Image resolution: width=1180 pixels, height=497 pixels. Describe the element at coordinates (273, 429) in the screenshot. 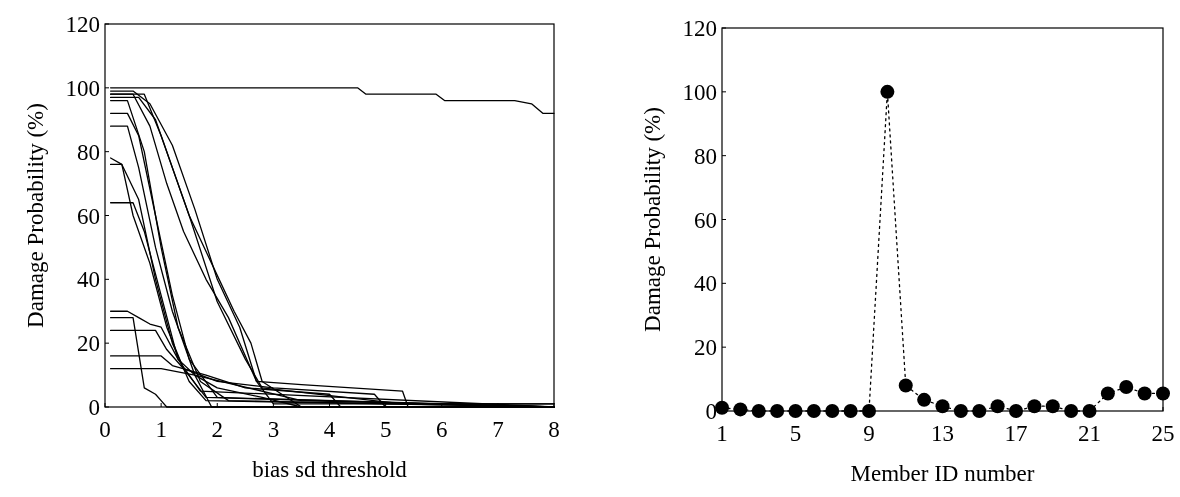

I see `x-tick-label: 3` at that location.